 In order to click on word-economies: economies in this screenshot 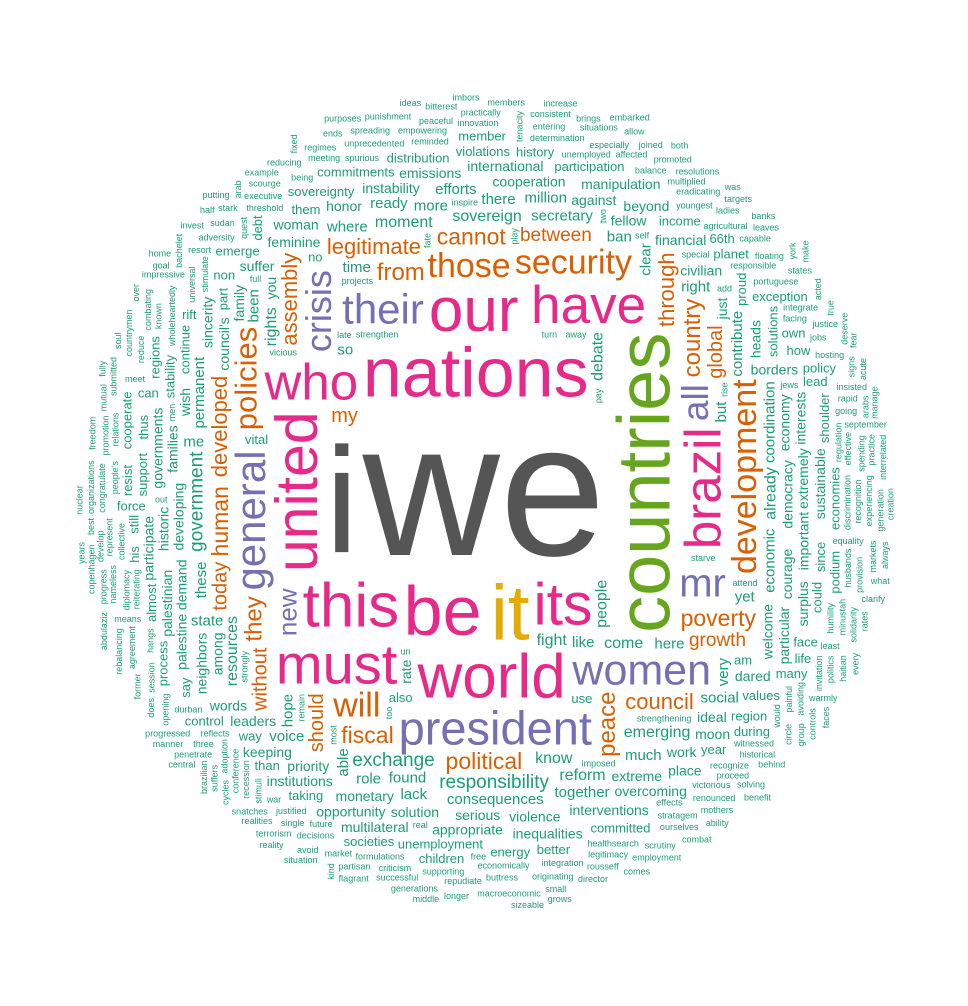, I will do `click(835, 498)`.